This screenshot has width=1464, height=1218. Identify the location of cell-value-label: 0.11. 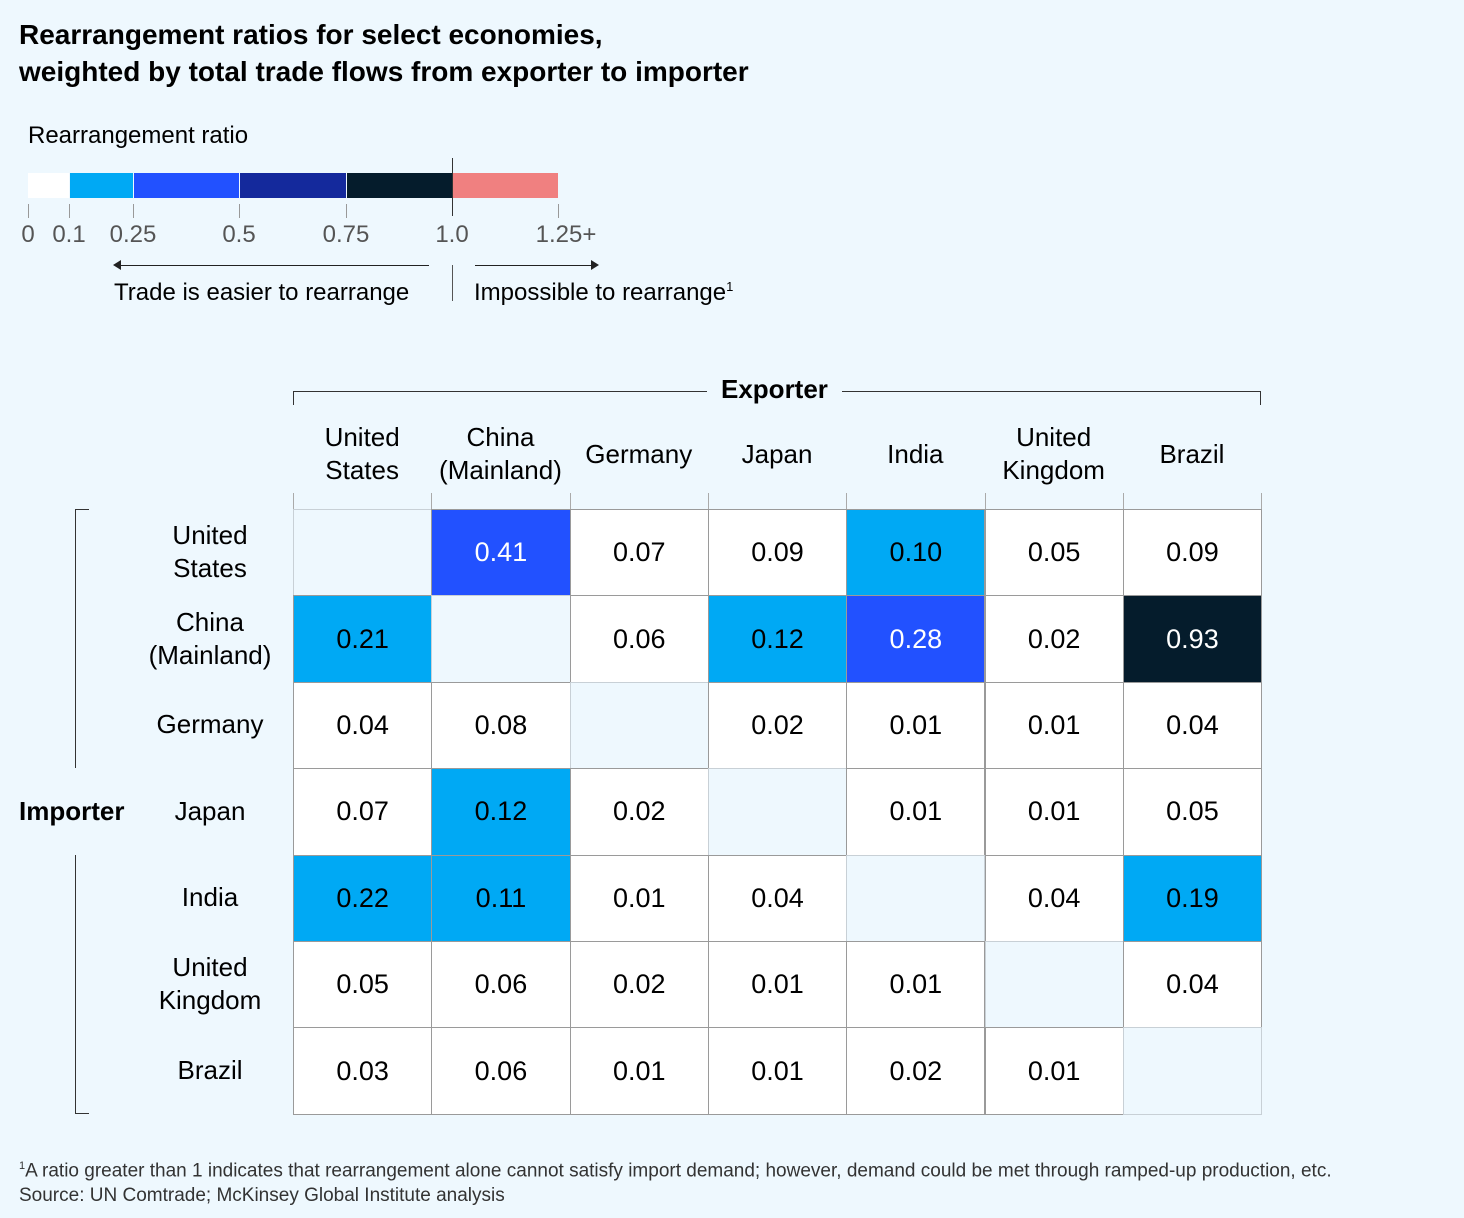
(501, 897).